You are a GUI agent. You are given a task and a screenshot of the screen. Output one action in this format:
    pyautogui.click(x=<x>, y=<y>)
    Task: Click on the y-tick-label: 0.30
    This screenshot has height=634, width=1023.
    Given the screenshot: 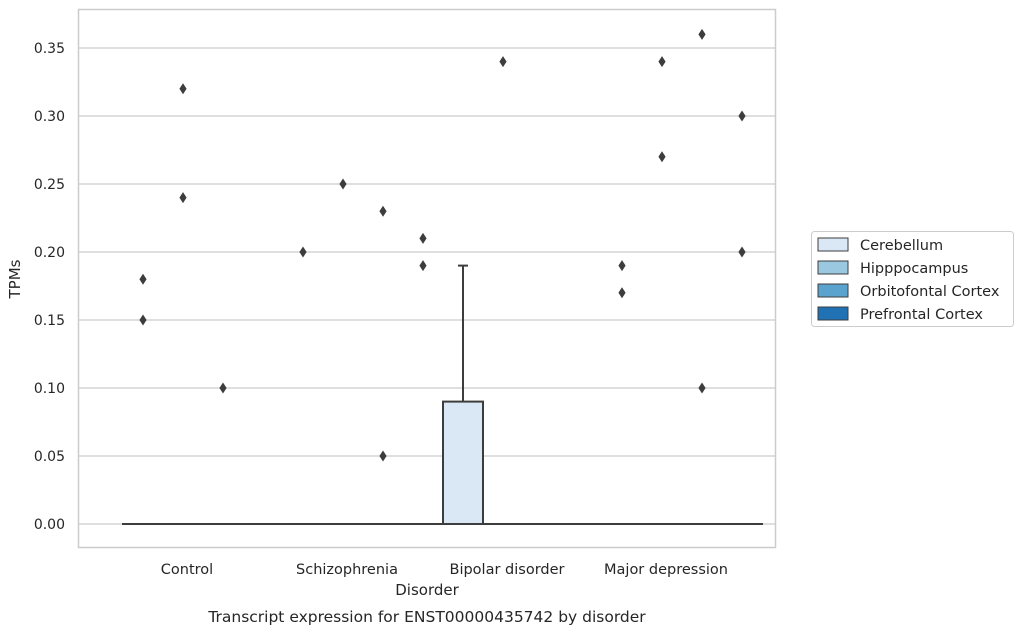 What is the action you would take?
    pyautogui.click(x=49, y=117)
    